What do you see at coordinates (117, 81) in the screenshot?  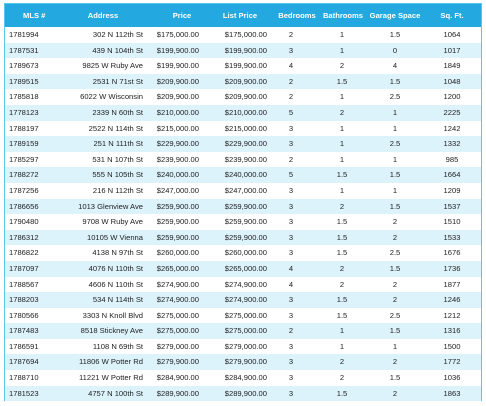 I see `cell-address: 2531 N 71st St` at bounding box center [117, 81].